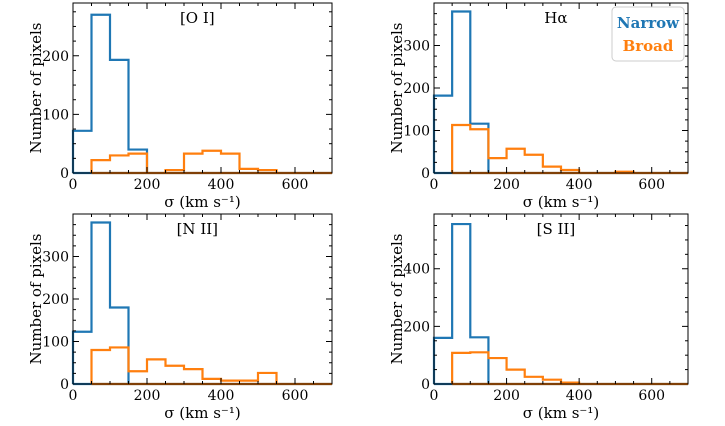 This screenshot has height=426, width=725. I want to click on legend: Narrow Broad, so click(648, 34).